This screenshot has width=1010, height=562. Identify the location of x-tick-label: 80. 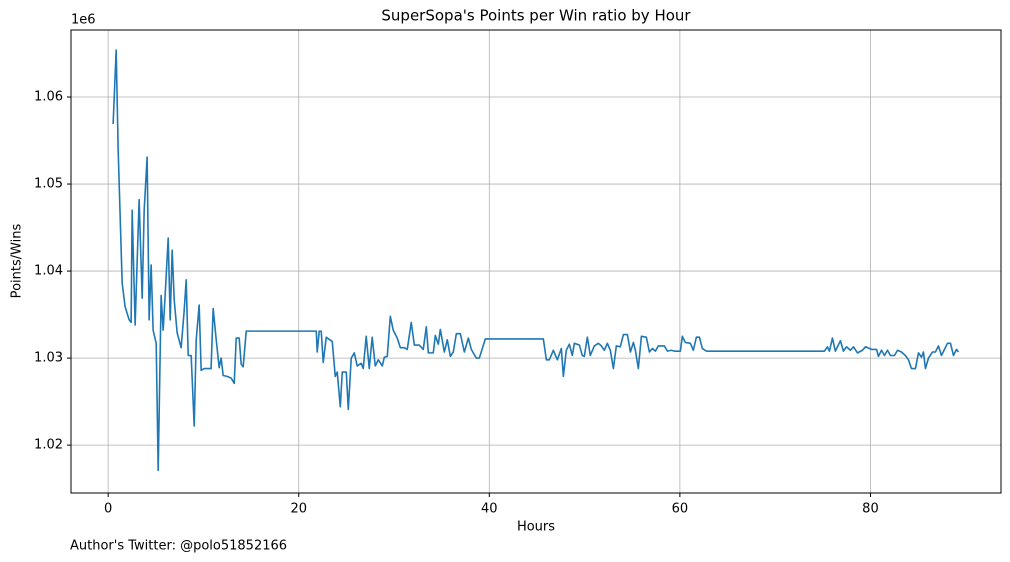
(870, 509).